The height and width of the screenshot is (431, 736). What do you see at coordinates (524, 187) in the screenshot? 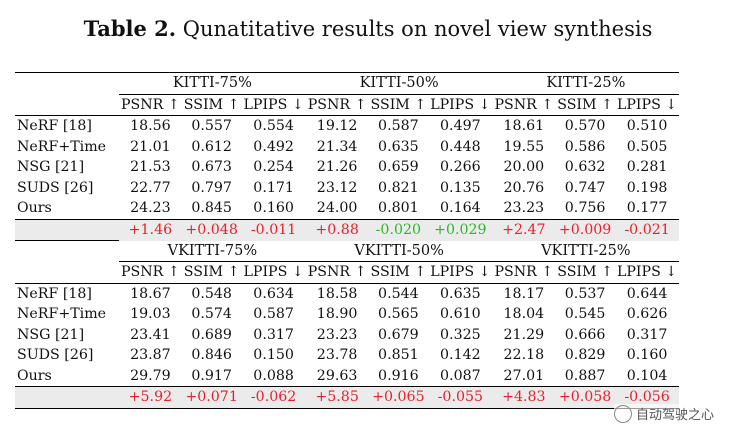
I see `value-cell: 20.76` at bounding box center [524, 187].